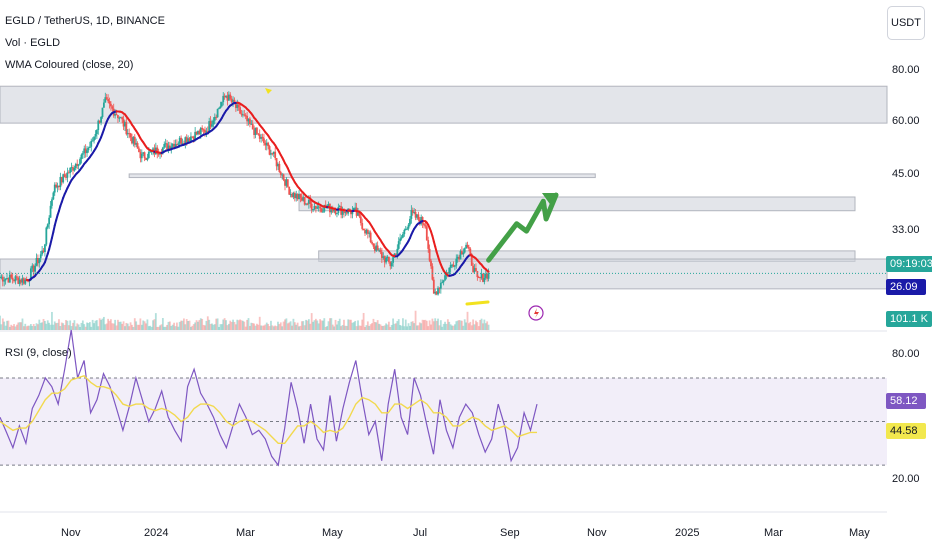 The width and height of the screenshot is (932, 550). Describe the element at coordinates (906, 23) in the screenshot. I see `currency-button: USDT` at that location.